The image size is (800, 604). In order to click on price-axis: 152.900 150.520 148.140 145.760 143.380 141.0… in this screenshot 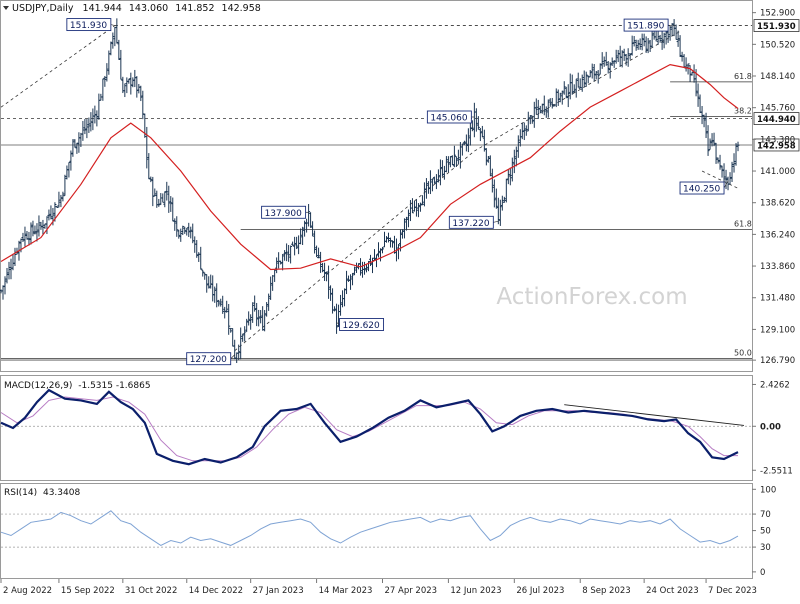, I will do `click(773, 187)`.